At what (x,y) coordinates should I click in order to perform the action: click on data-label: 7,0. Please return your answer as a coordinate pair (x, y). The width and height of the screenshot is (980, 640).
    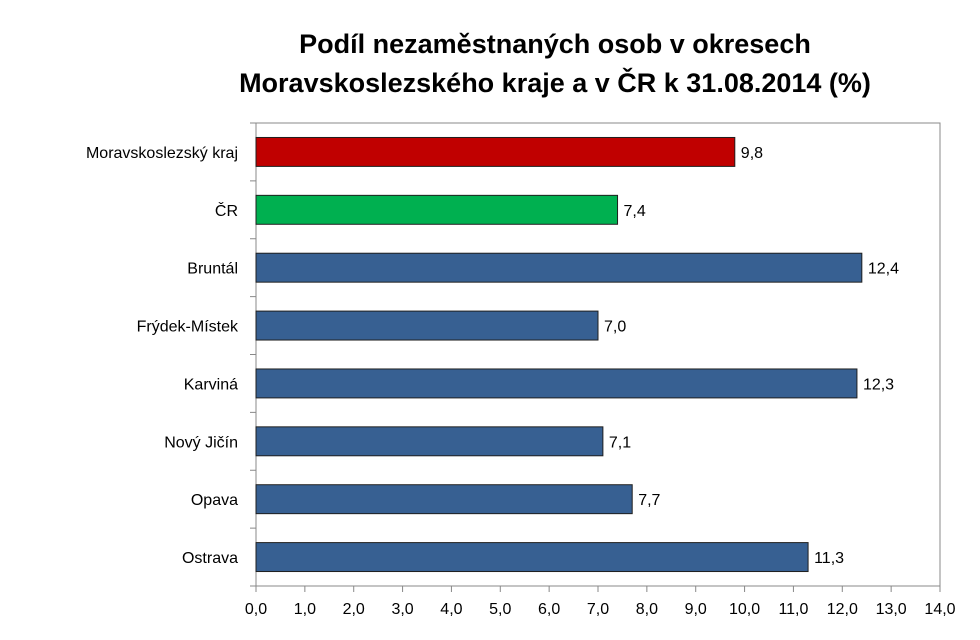
    Looking at the image, I should click on (615, 327).